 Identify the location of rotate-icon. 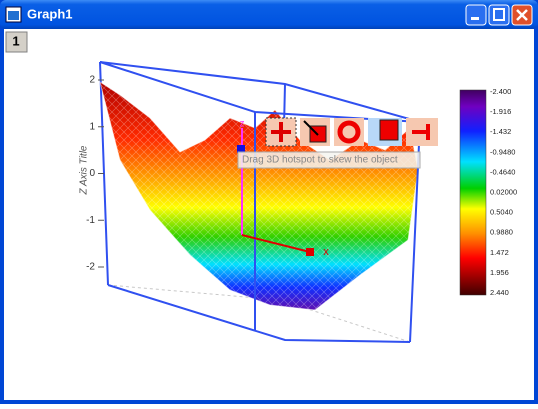
(349, 132).